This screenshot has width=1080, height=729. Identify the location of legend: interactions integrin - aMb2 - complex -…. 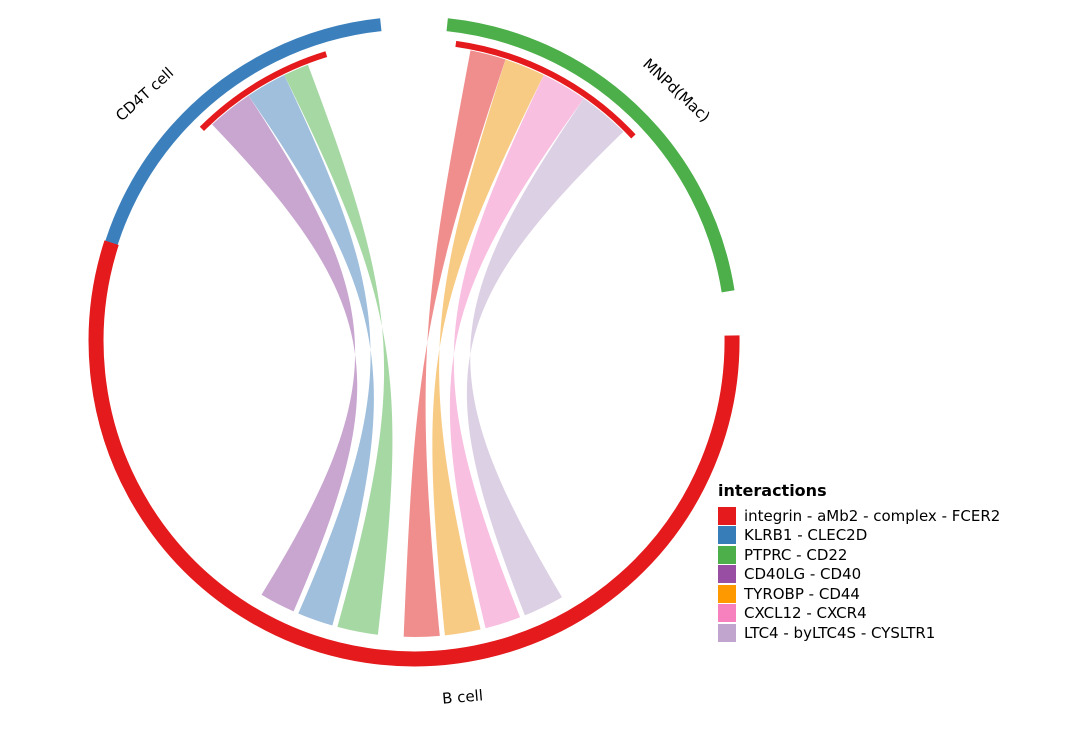
(859, 562).